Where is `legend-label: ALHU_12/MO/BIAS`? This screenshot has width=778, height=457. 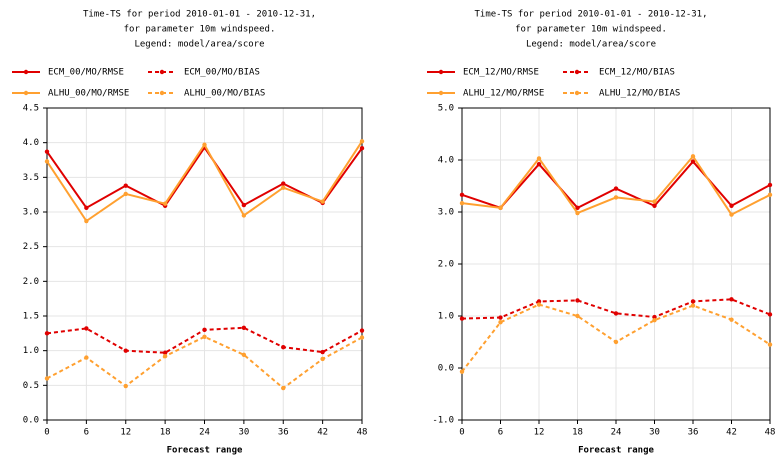
legend-label: ALHU_12/MO/BIAS is located at coordinates (639, 94).